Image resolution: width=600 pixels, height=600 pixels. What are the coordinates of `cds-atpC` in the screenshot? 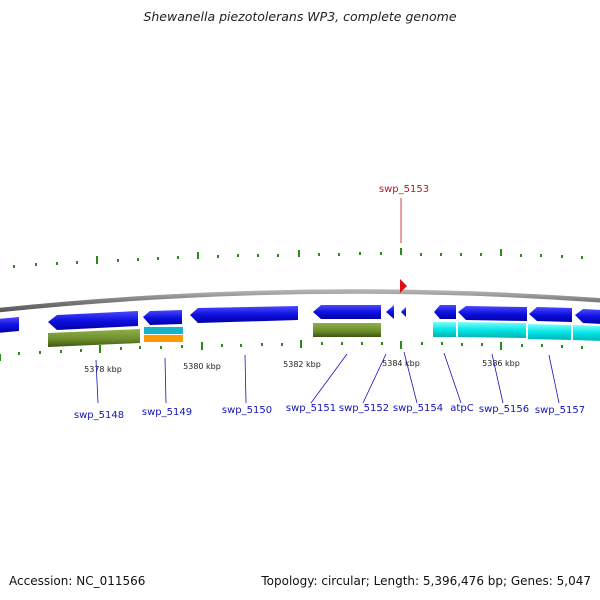 It's located at (445, 312).